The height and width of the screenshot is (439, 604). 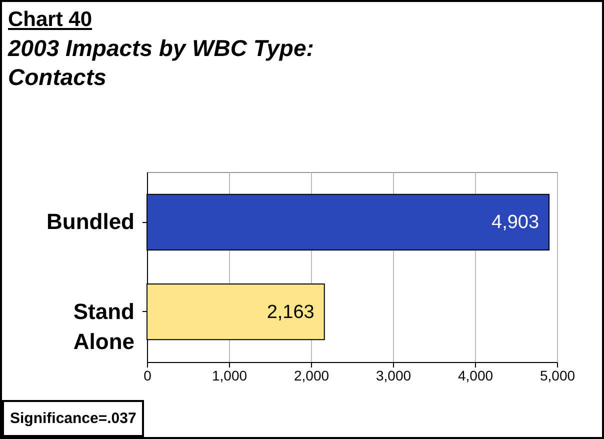 What do you see at coordinates (230, 376) in the screenshot?
I see `x-tick-label: 1,000` at bounding box center [230, 376].